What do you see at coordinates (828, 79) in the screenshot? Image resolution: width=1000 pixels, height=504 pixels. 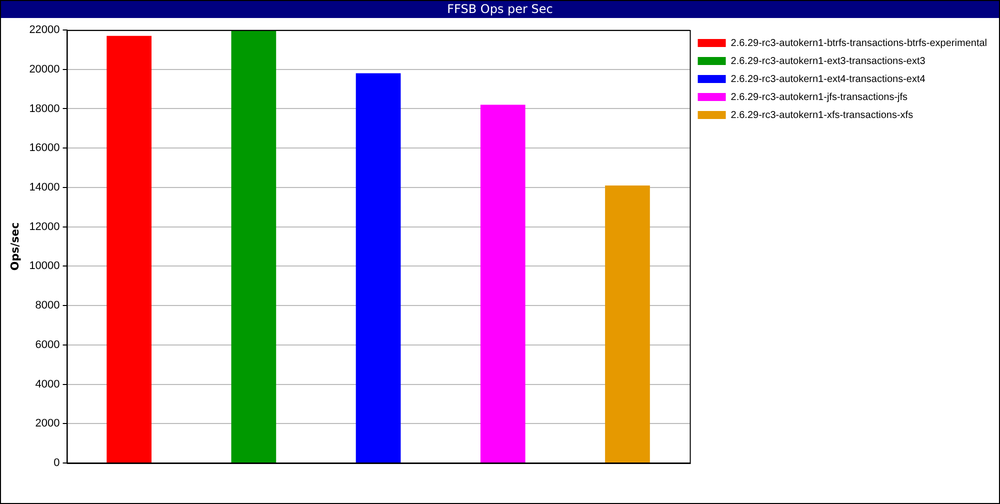 I see `legend-label: 2.6.29-rc3-autokern1-ext4-transactions-ext4` at bounding box center [828, 79].